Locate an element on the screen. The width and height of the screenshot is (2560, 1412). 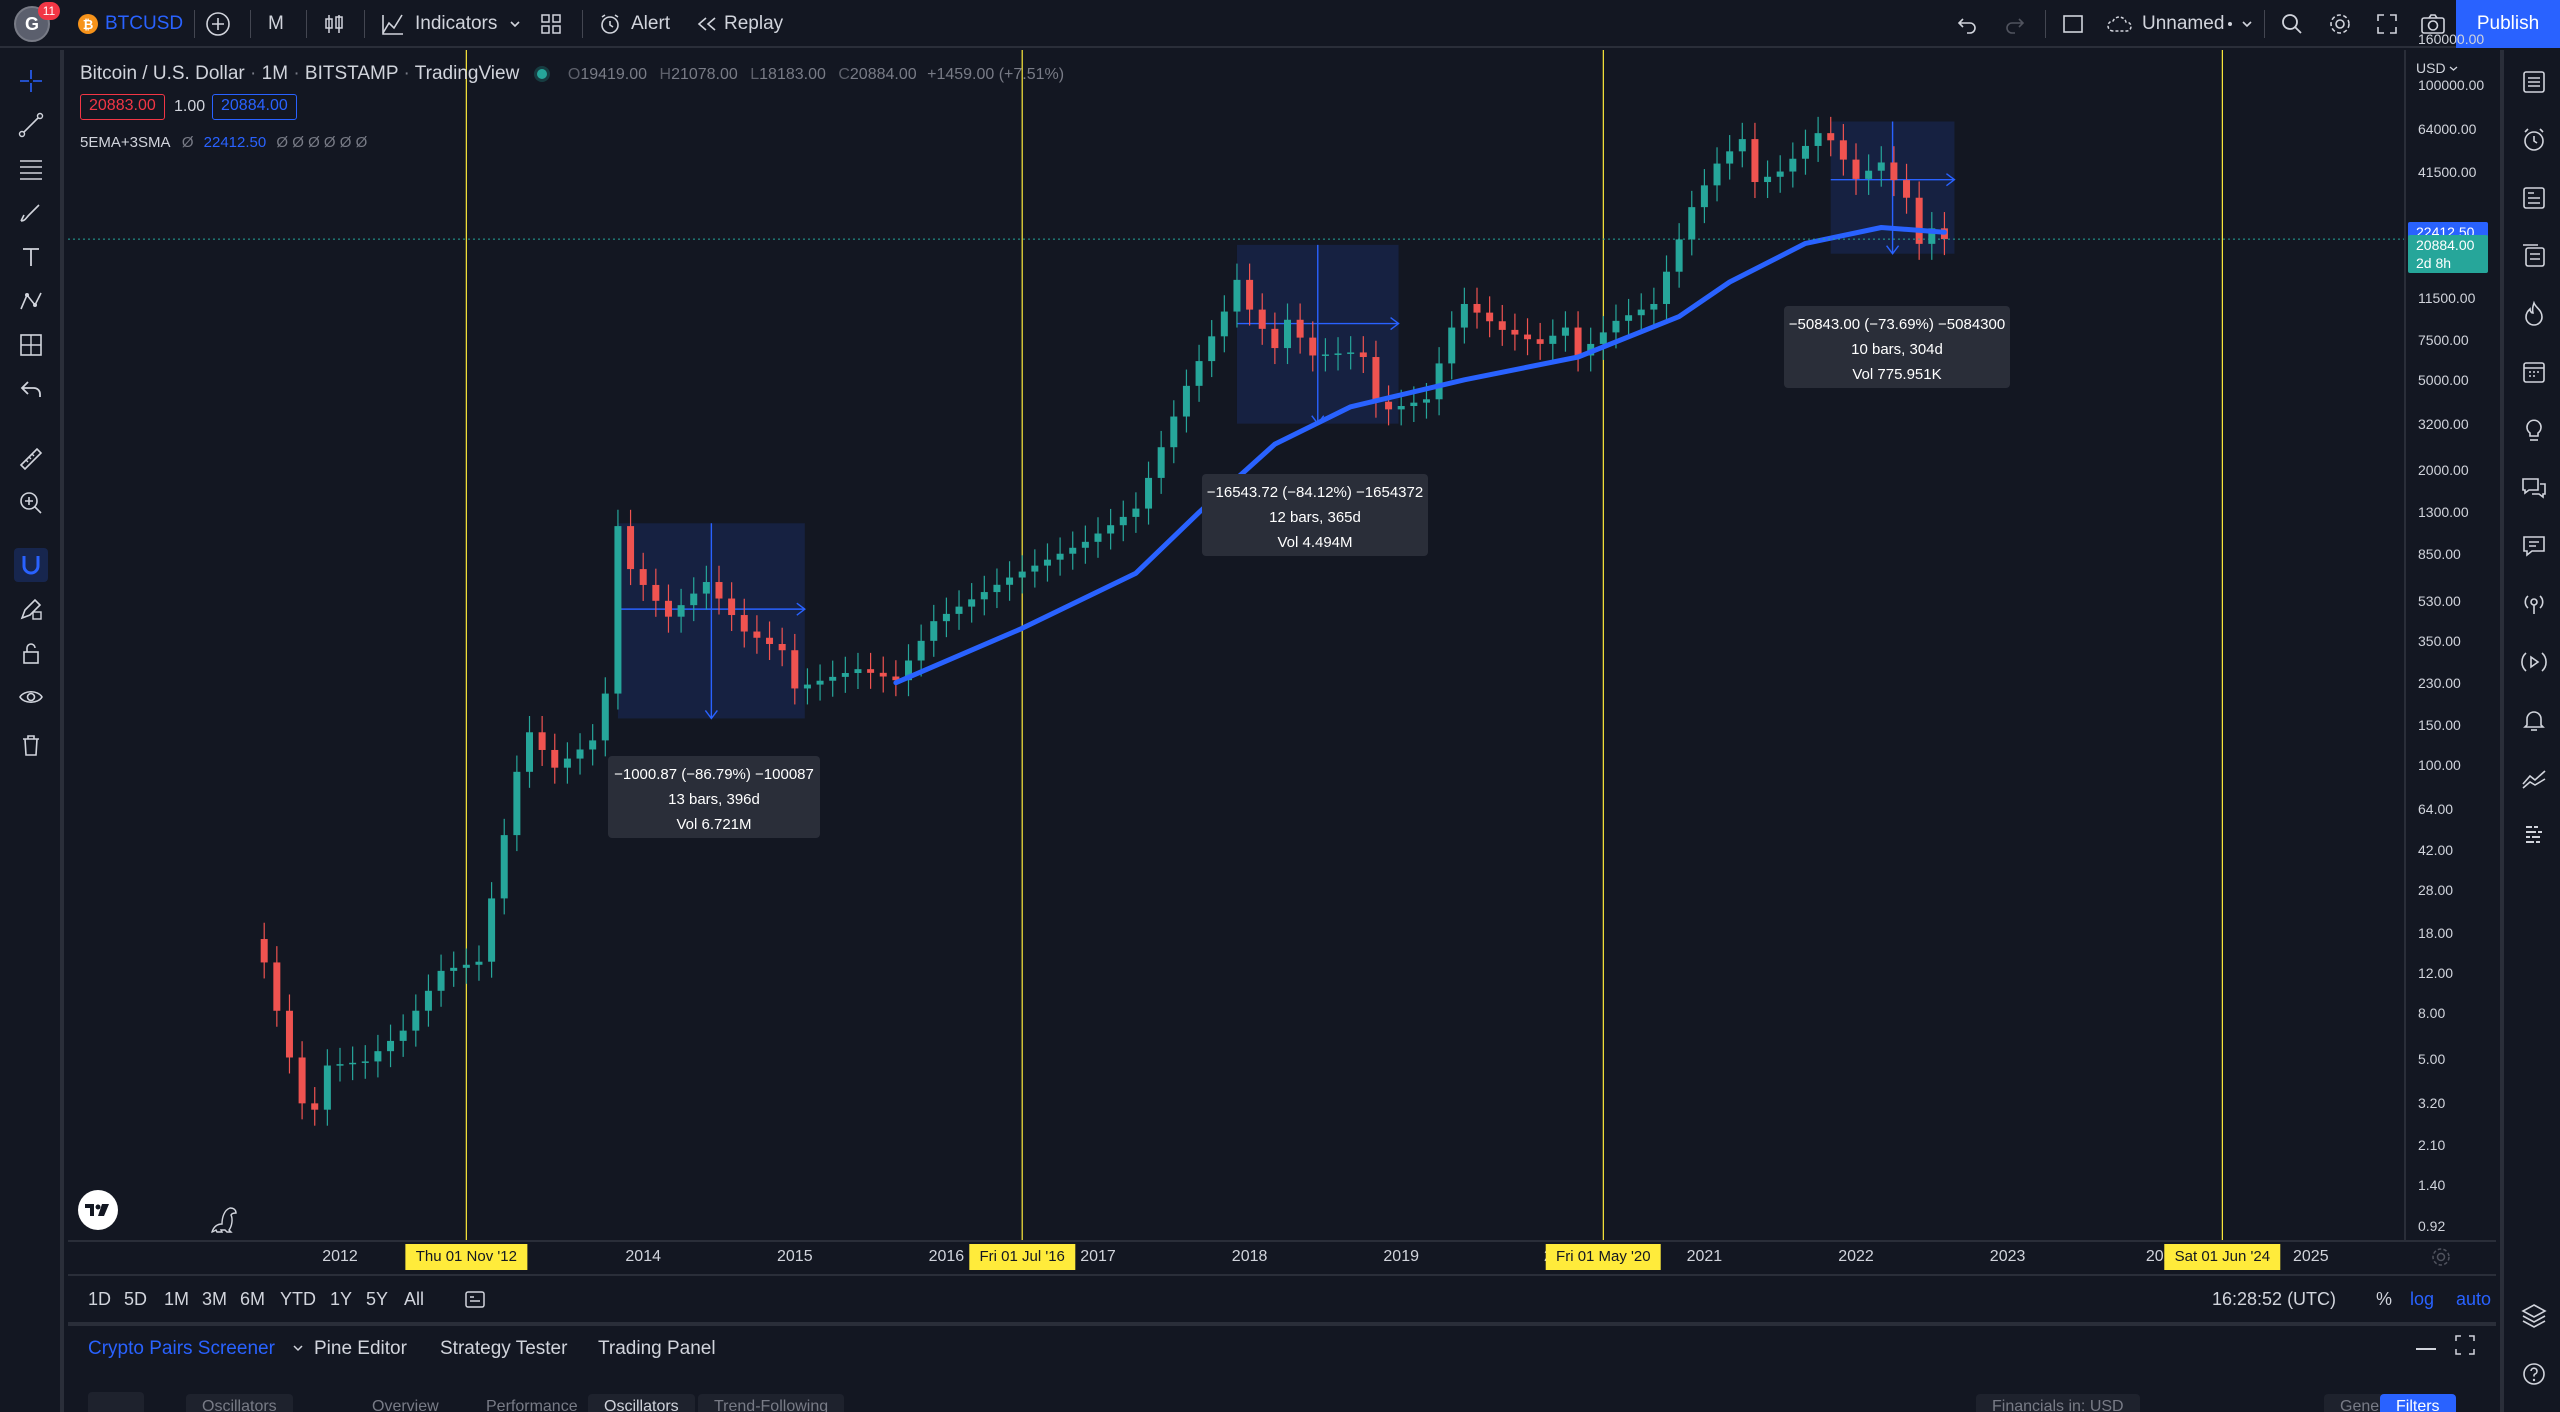
alert-button: Alert is located at coordinates (634, 24).